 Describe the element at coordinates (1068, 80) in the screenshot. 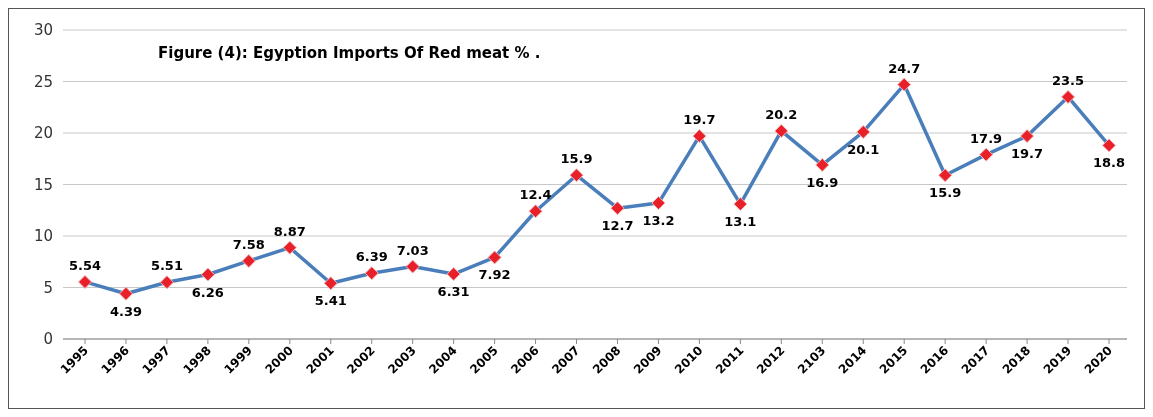

I see `data-label: 23.5` at that location.